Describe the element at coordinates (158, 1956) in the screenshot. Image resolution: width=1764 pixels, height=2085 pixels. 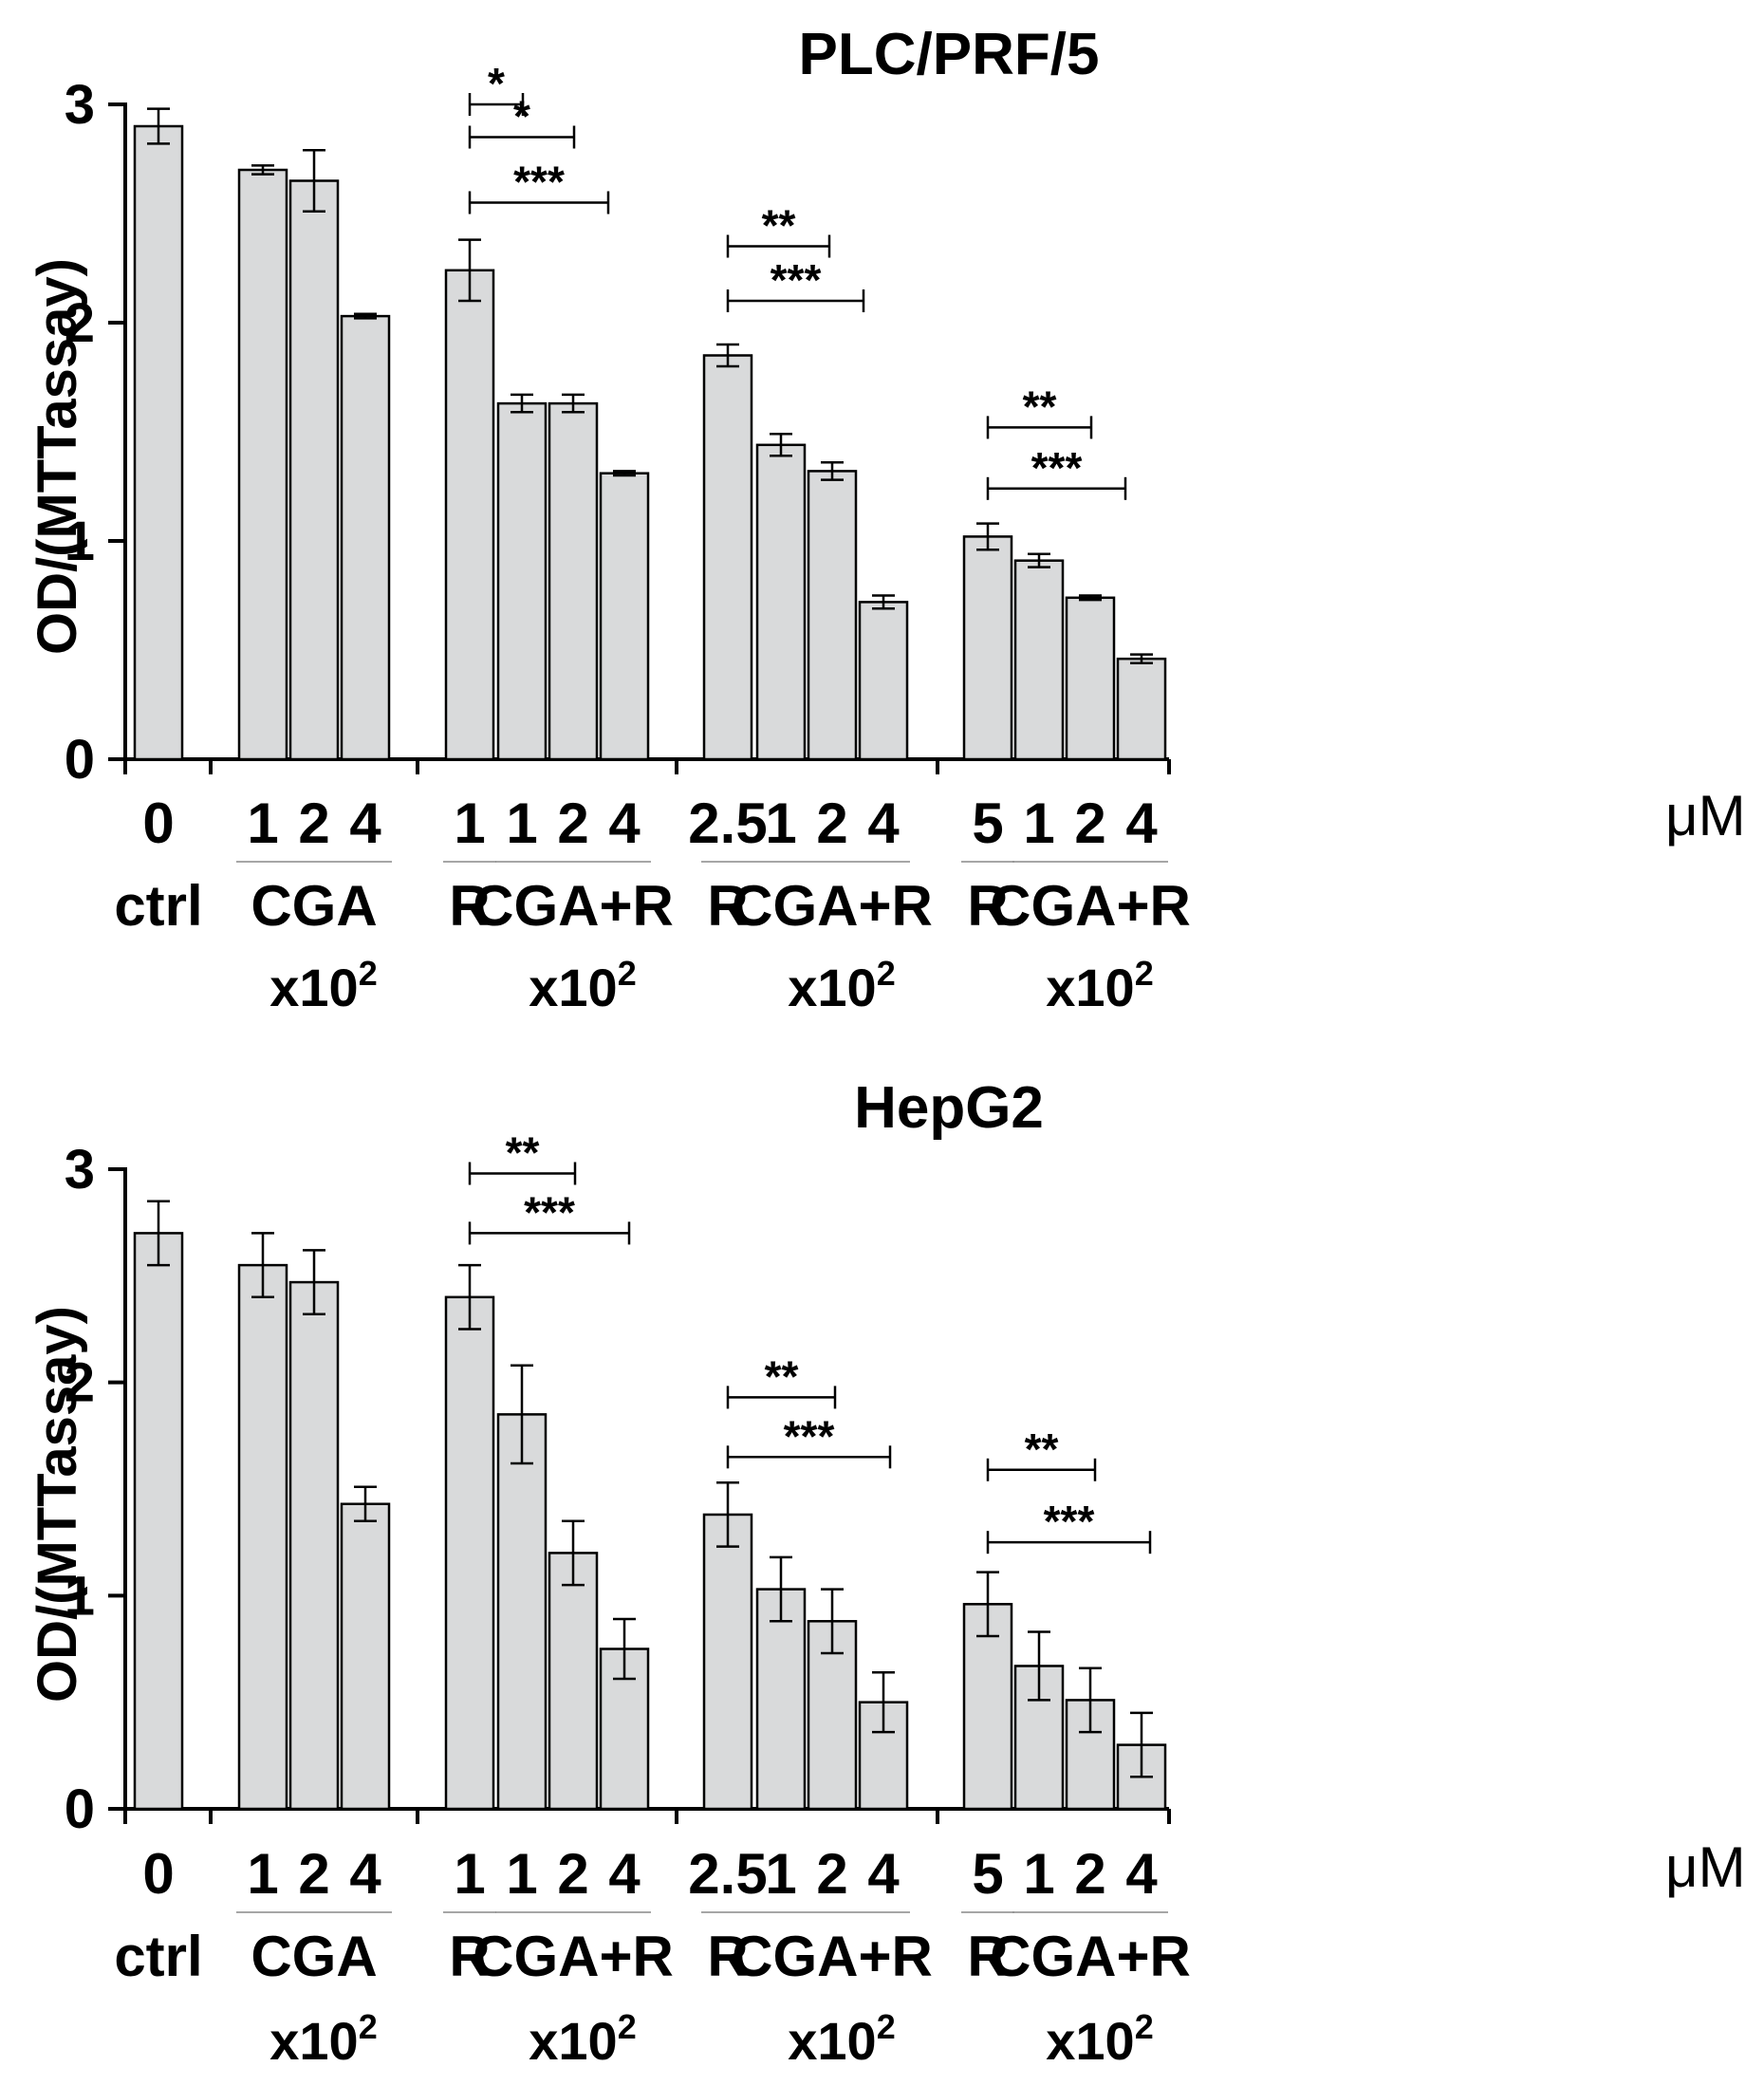
I see `group-label: ctrl` at that location.